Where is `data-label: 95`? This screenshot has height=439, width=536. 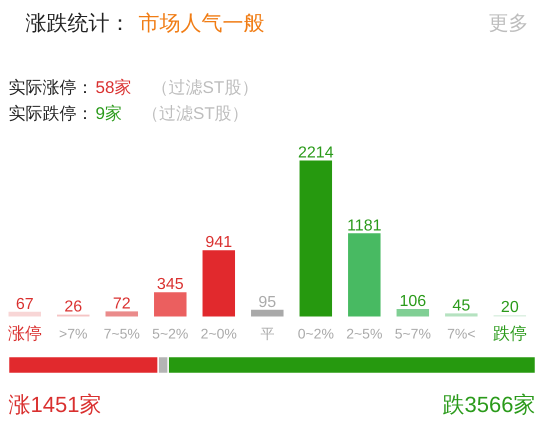
data-label: 95 is located at coordinates (267, 302).